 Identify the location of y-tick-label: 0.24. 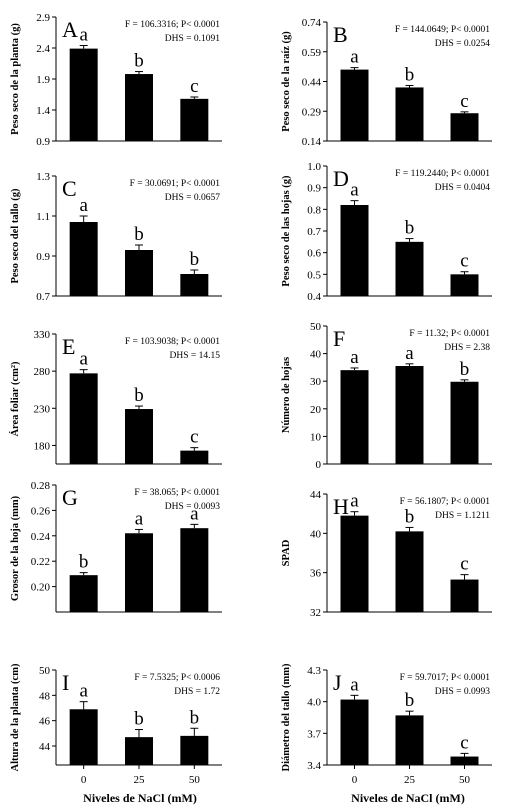
(41, 537).